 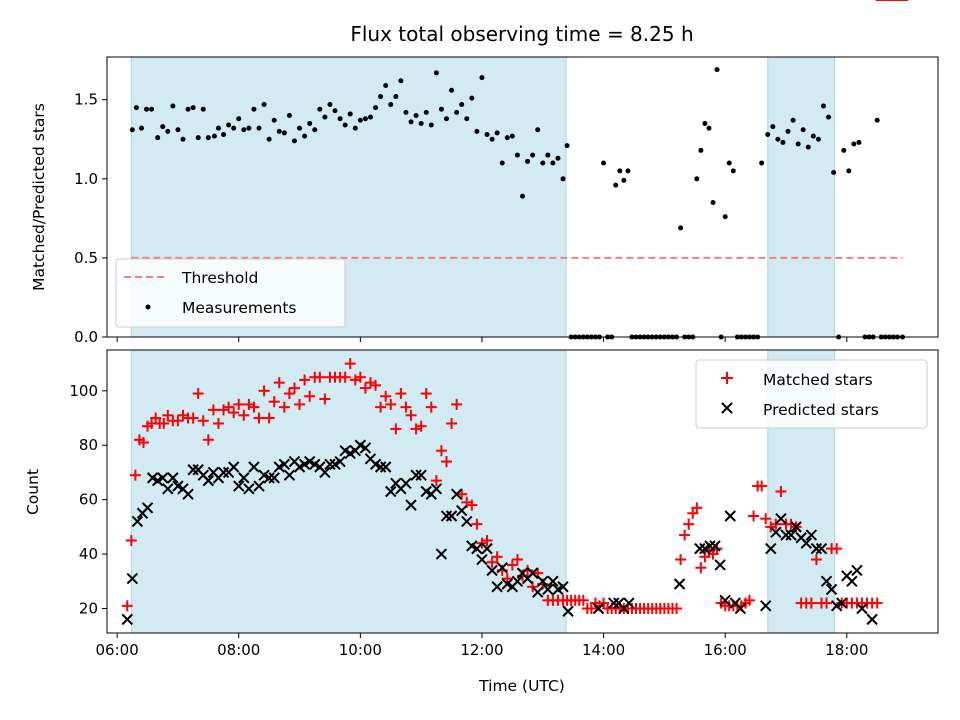 What do you see at coordinates (88, 445) in the screenshot?
I see `y-tick-label: 80` at bounding box center [88, 445].